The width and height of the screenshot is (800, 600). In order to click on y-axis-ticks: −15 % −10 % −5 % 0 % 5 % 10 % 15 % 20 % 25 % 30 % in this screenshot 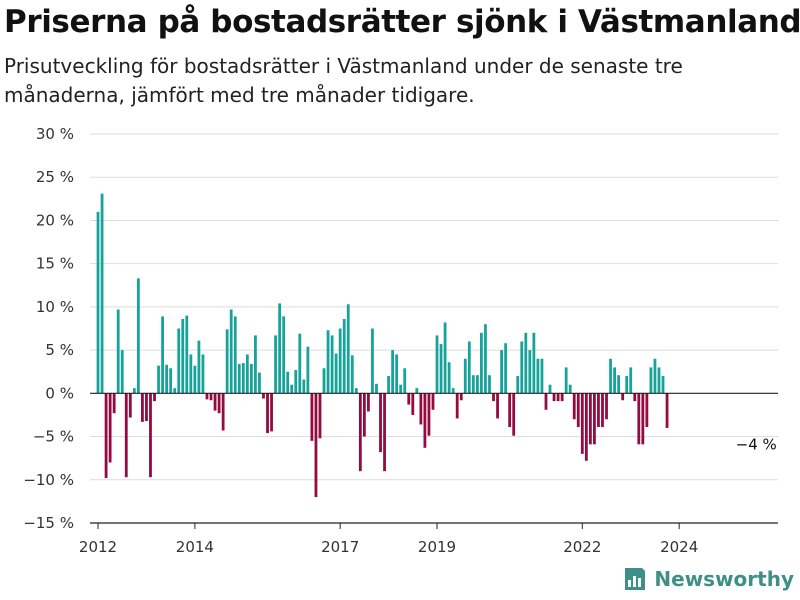, I will do `click(48, 328)`.